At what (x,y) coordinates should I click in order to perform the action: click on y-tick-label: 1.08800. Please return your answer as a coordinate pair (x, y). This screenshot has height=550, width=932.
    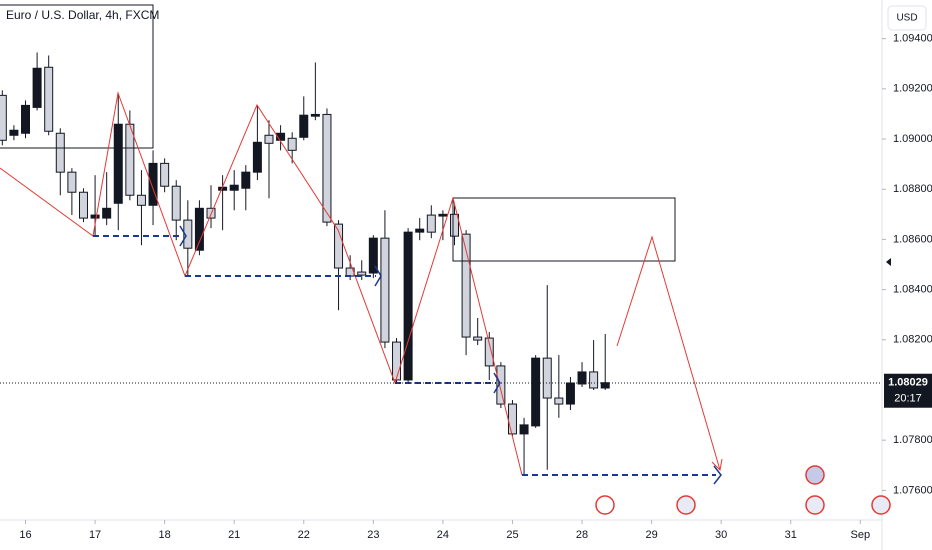
    Looking at the image, I should click on (912, 189).